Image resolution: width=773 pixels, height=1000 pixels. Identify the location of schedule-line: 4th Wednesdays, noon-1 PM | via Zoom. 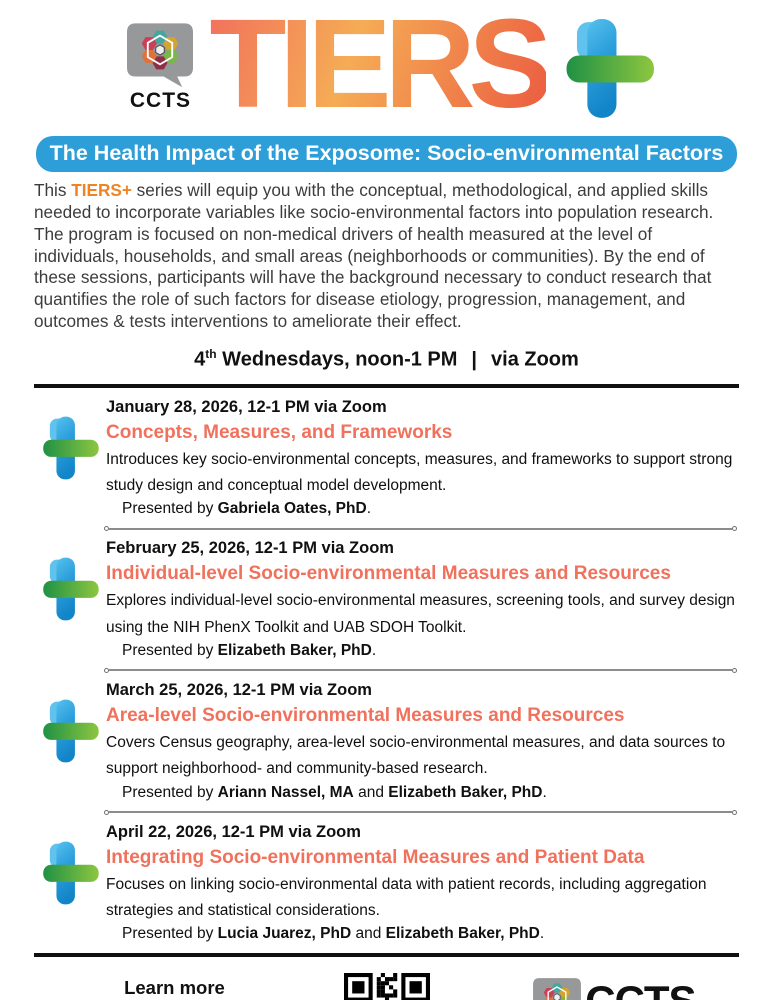
(386, 359).